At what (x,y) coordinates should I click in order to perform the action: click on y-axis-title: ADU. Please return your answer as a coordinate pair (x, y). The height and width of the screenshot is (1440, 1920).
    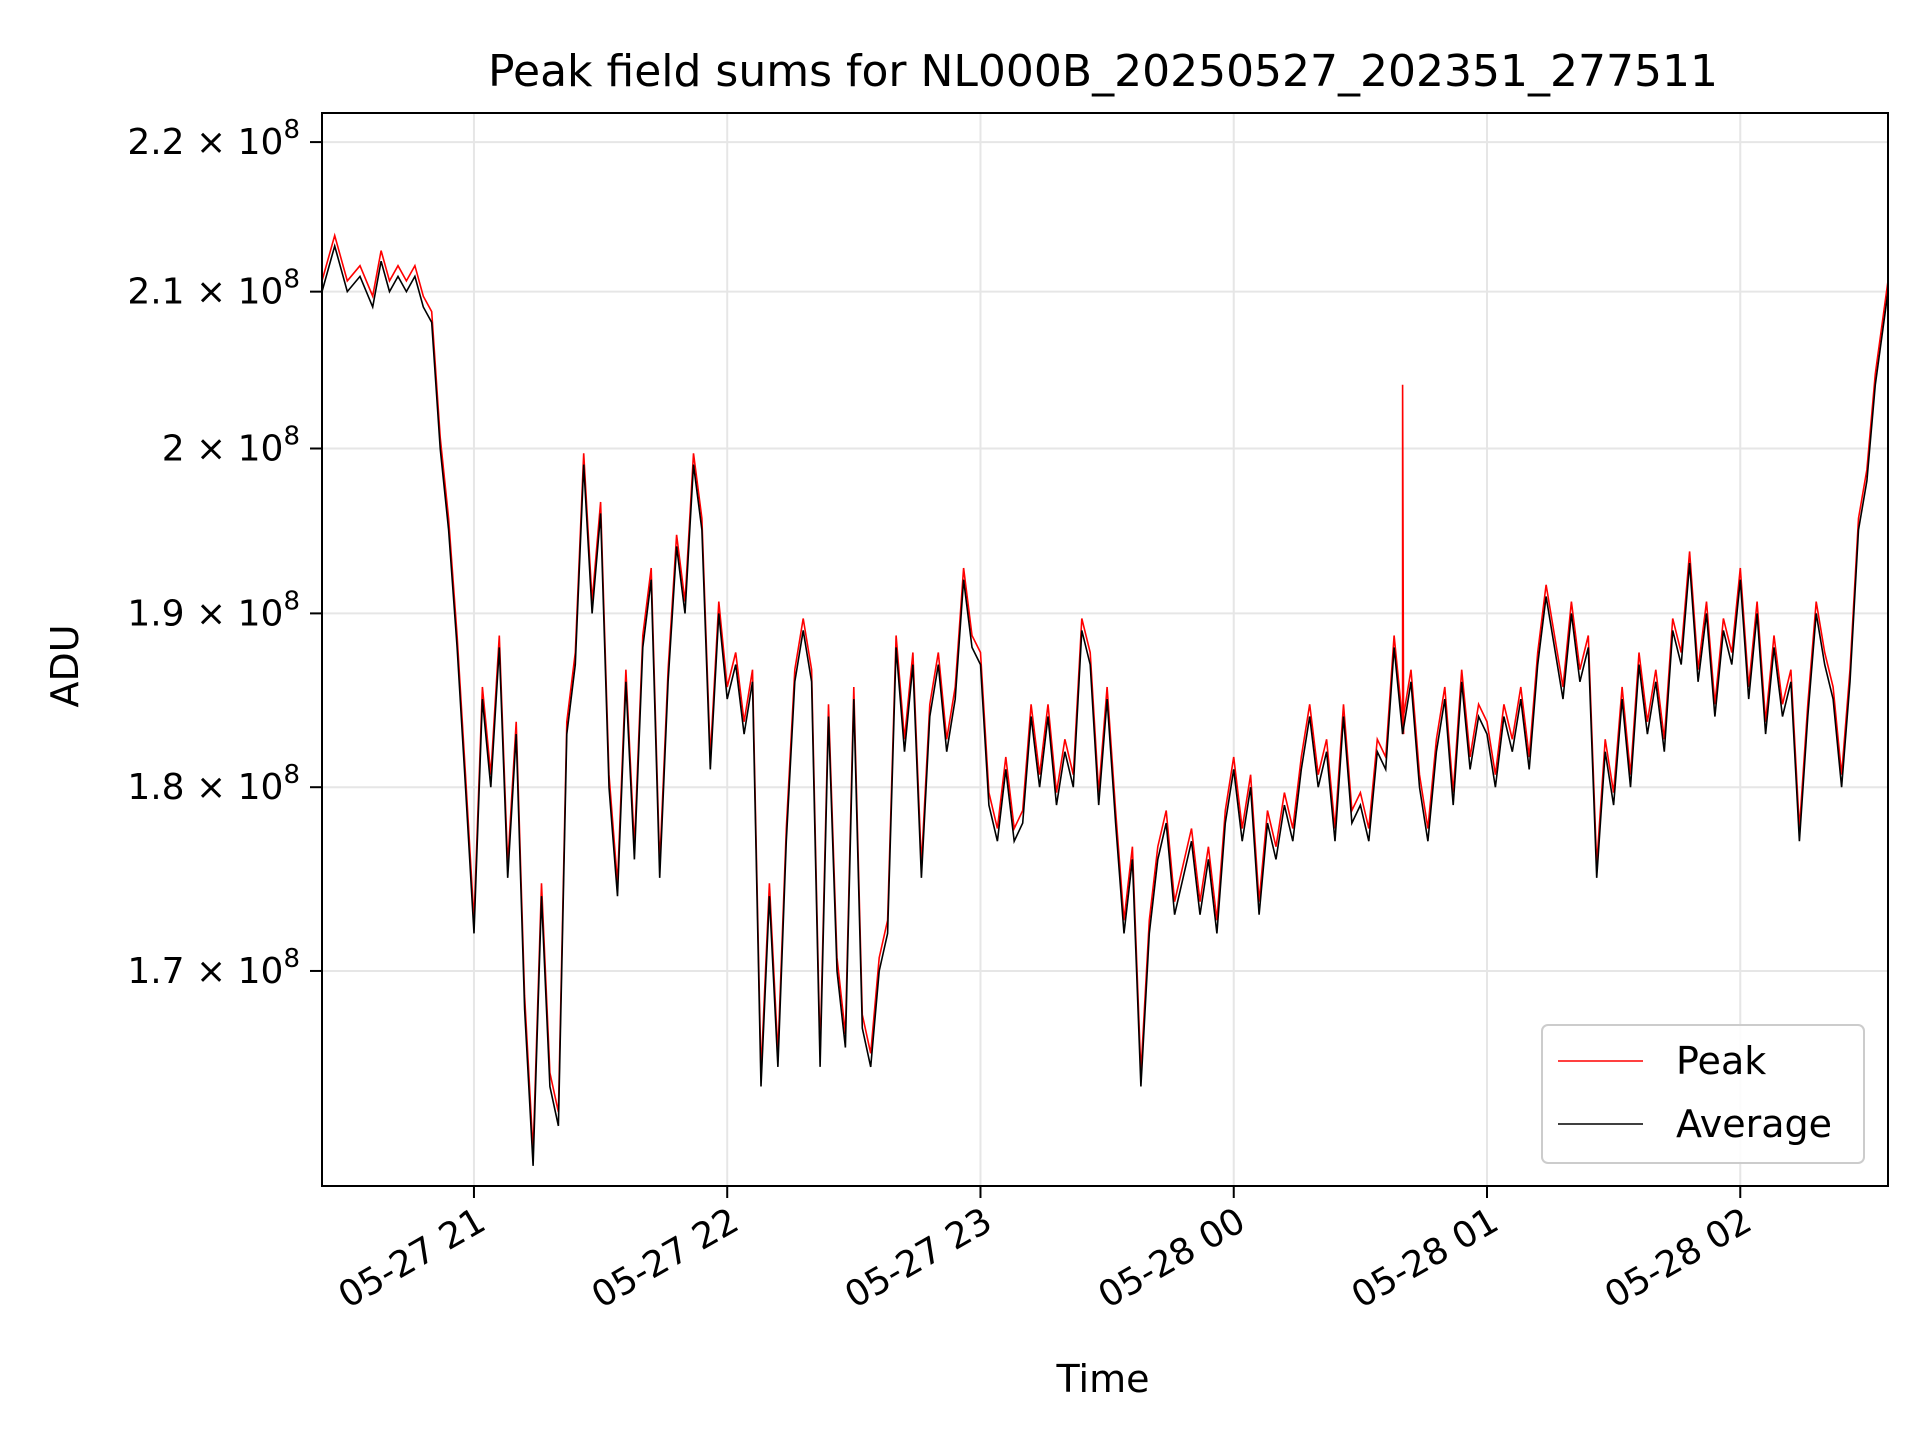
    Looking at the image, I should click on (65, 665).